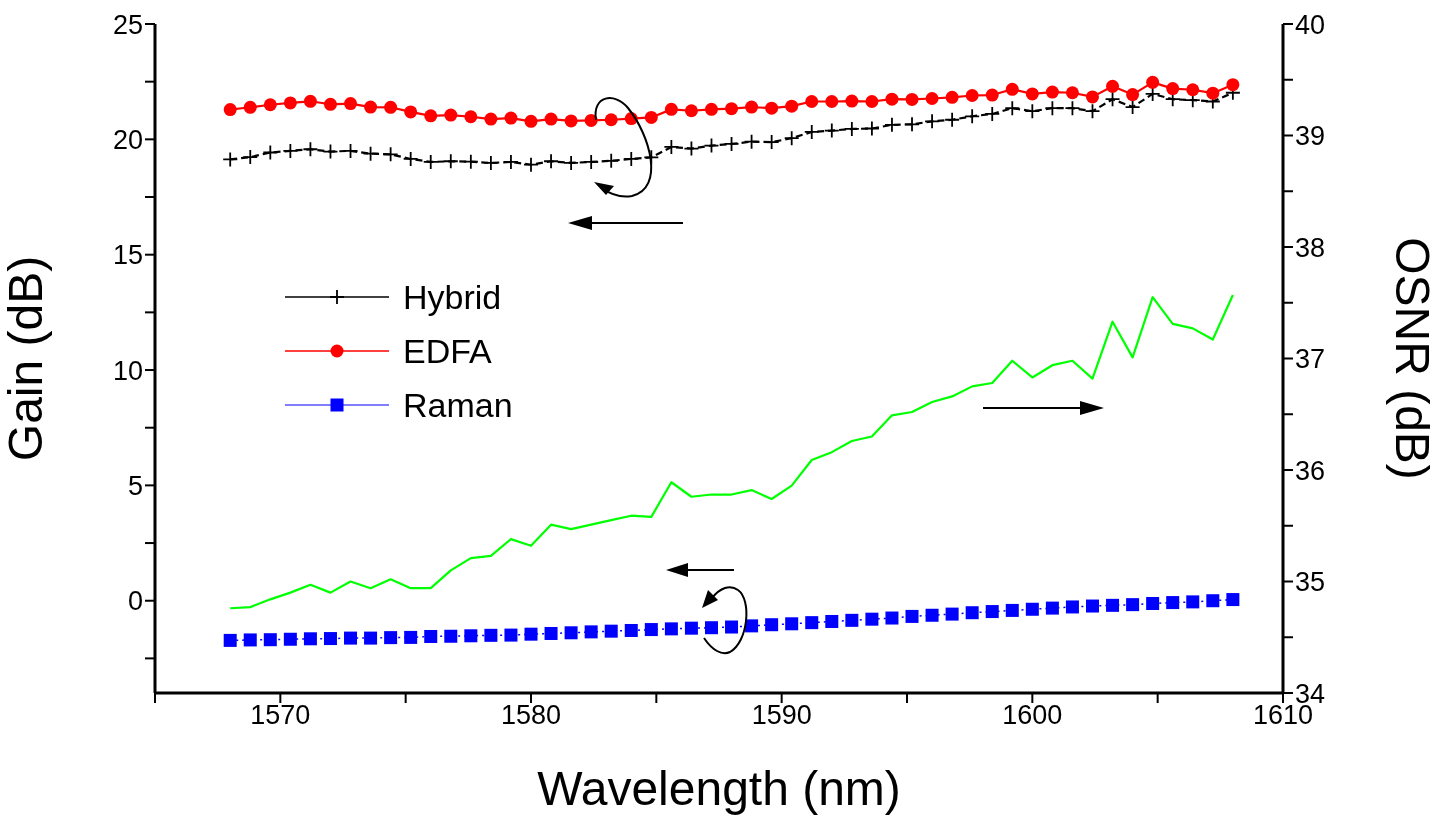 The width and height of the screenshot is (1430, 825). Describe the element at coordinates (1310, 24) in the screenshot. I see `y2-tick-label: 40` at that location.